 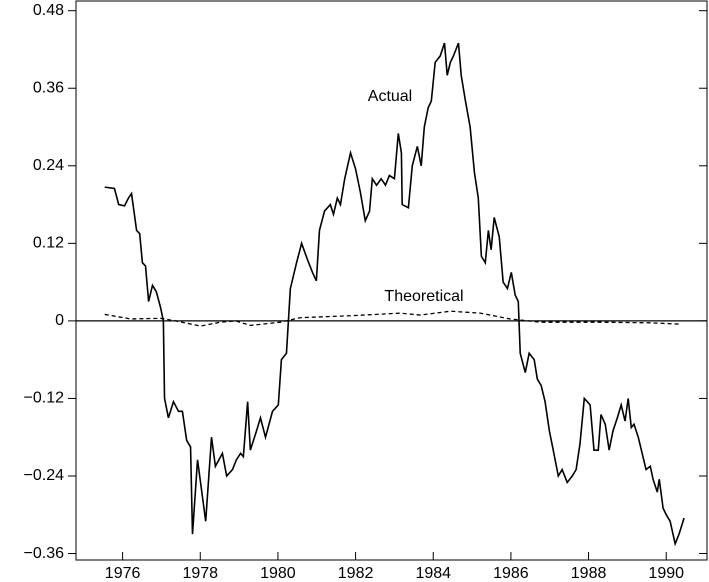 What do you see at coordinates (48, 165) in the screenshot?
I see `y-tick-label: 0.24` at bounding box center [48, 165].